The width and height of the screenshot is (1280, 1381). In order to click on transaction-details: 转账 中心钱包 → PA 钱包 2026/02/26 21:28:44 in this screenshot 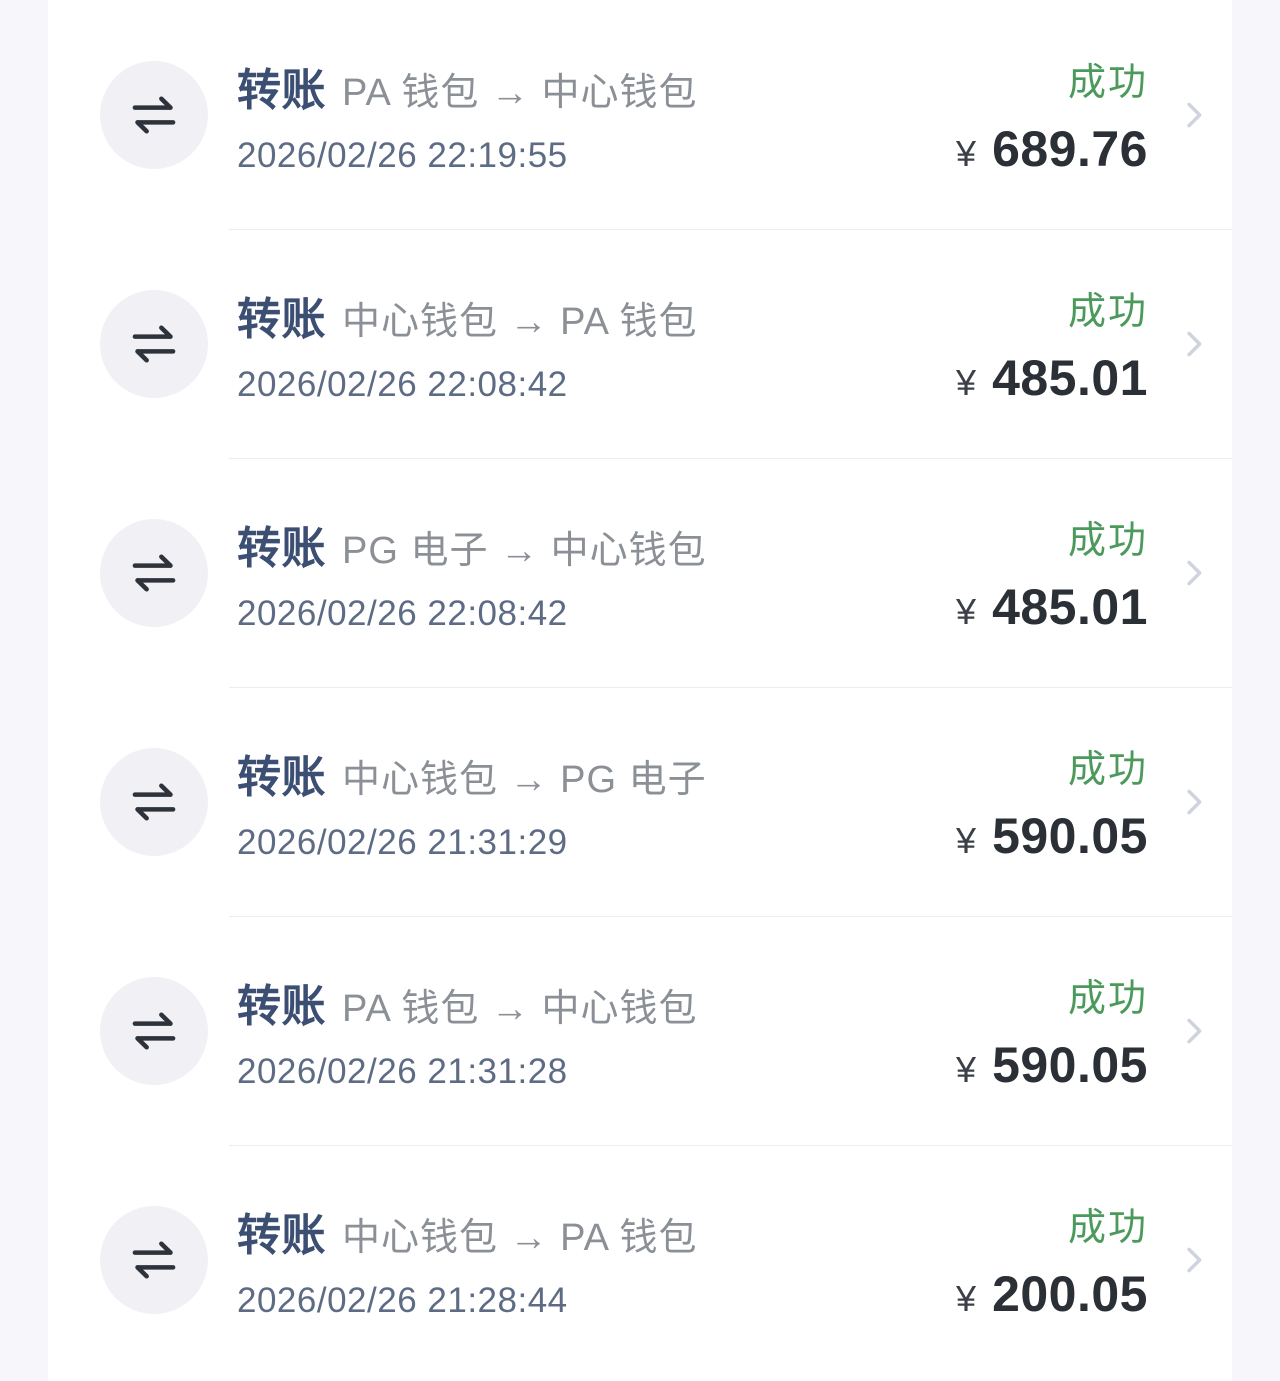, I will do `click(582, 1260)`.